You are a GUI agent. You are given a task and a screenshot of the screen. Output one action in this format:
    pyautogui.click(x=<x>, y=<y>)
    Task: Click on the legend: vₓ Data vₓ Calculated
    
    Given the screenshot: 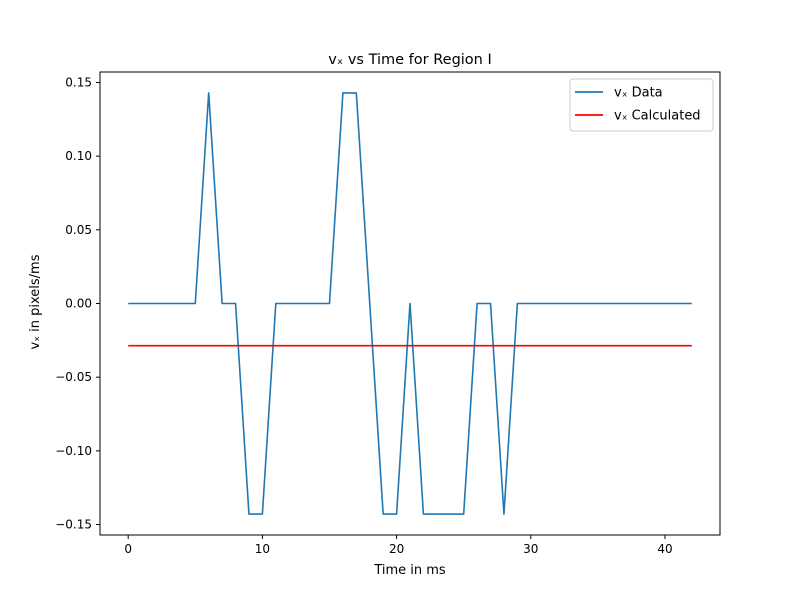 What is the action you would take?
    pyautogui.click(x=641, y=105)
    